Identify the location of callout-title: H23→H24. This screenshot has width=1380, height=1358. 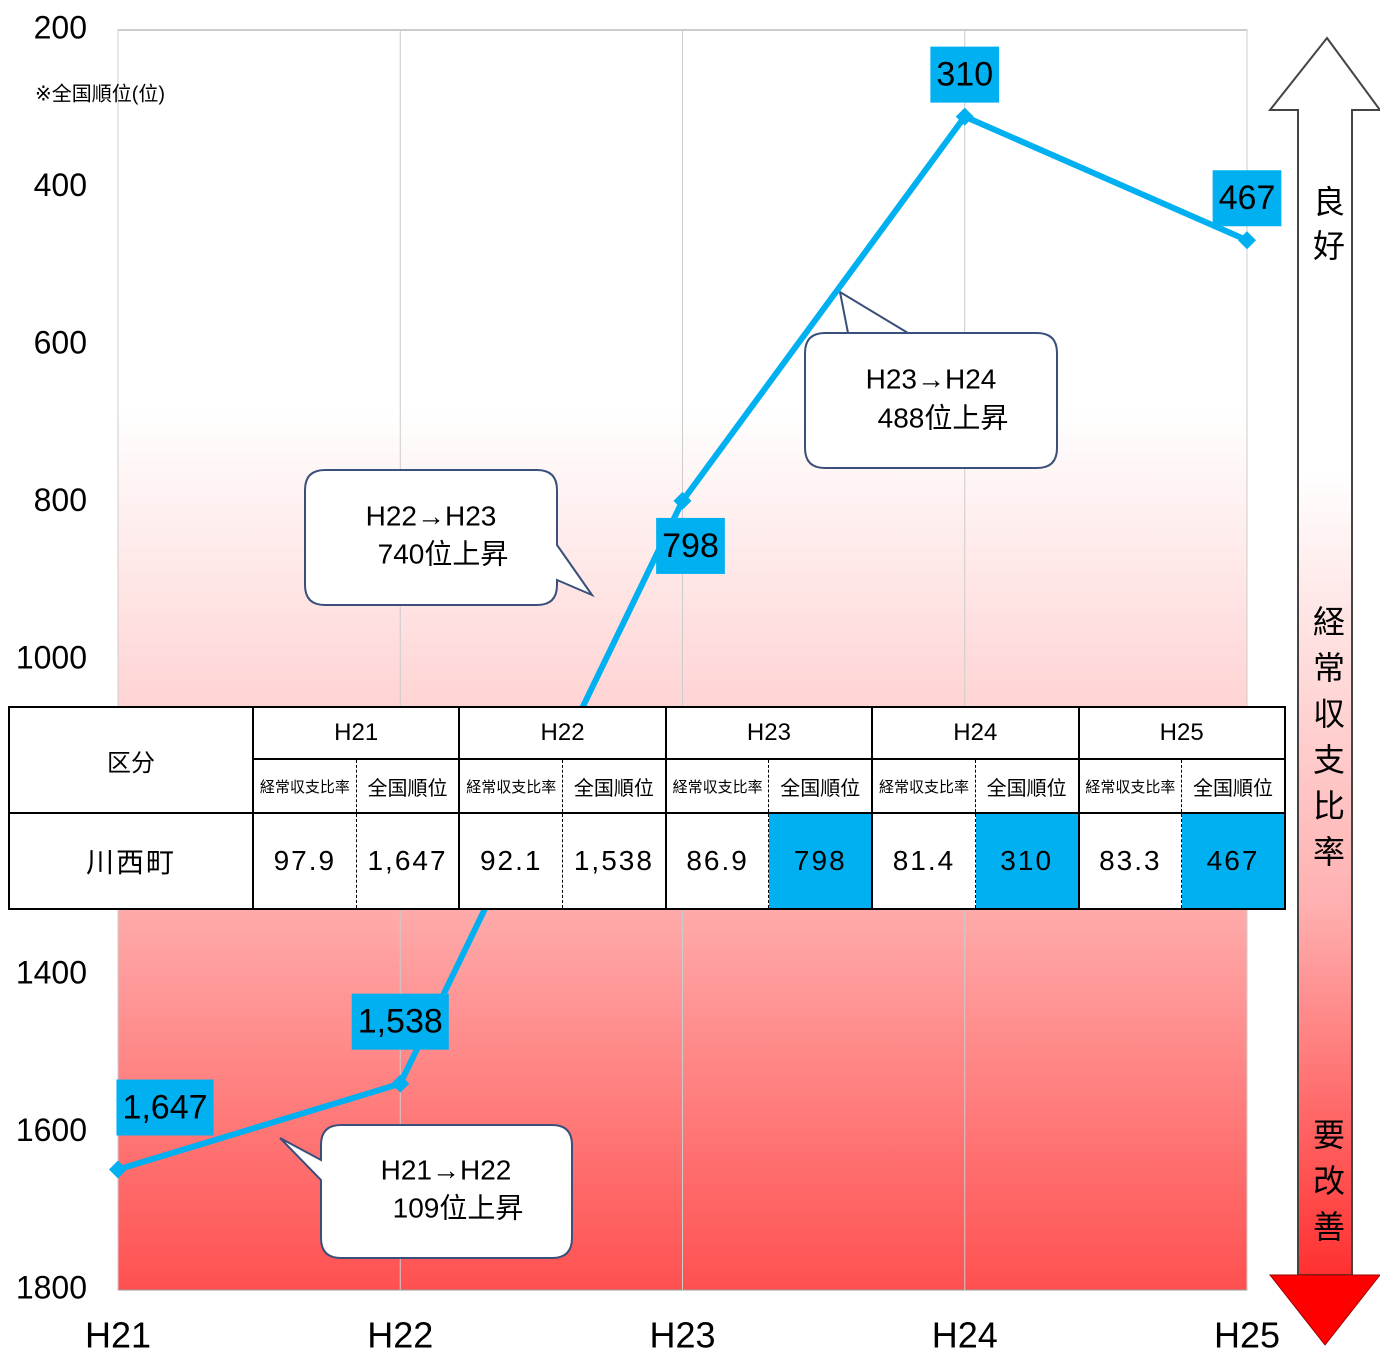
(931, 378).